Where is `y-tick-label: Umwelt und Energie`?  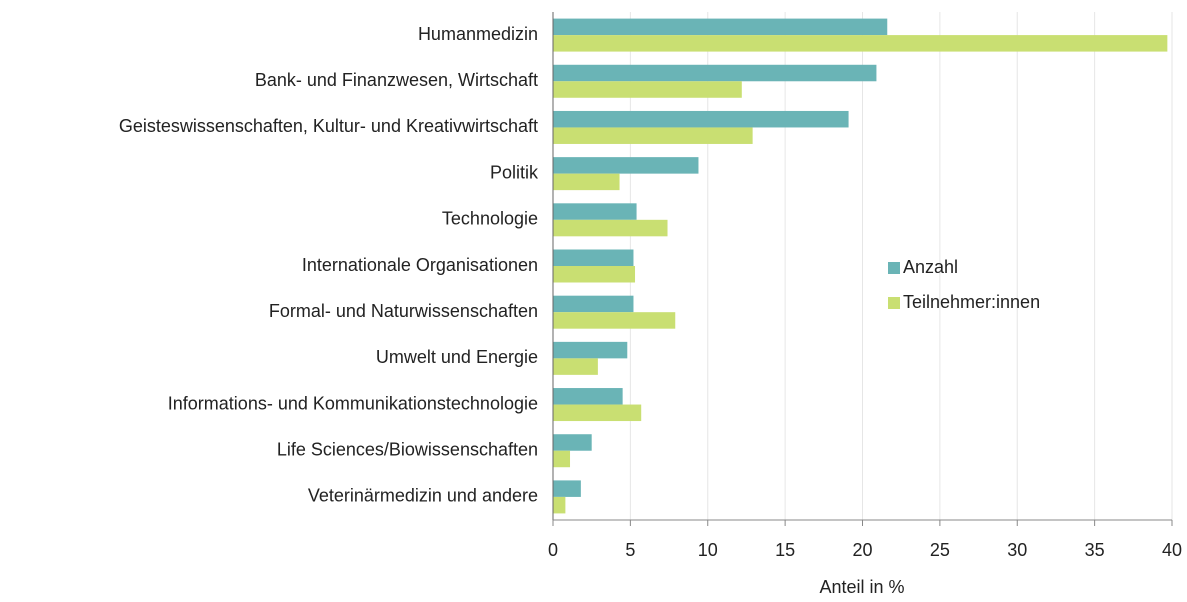 y-tick-label: Umwelt und Energie is located at coordinates (457, 357).